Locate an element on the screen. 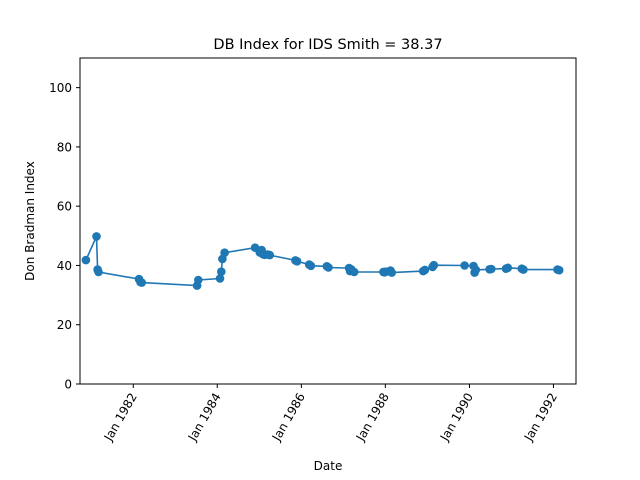  x-axis-label: Date is located at coordinates (328, 466).